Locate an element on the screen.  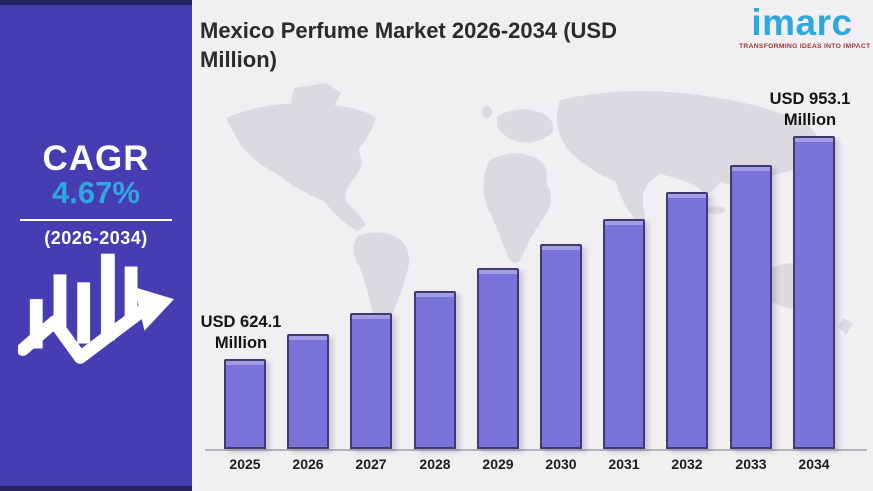
bar-2031 is located at coordinates (624, 334).